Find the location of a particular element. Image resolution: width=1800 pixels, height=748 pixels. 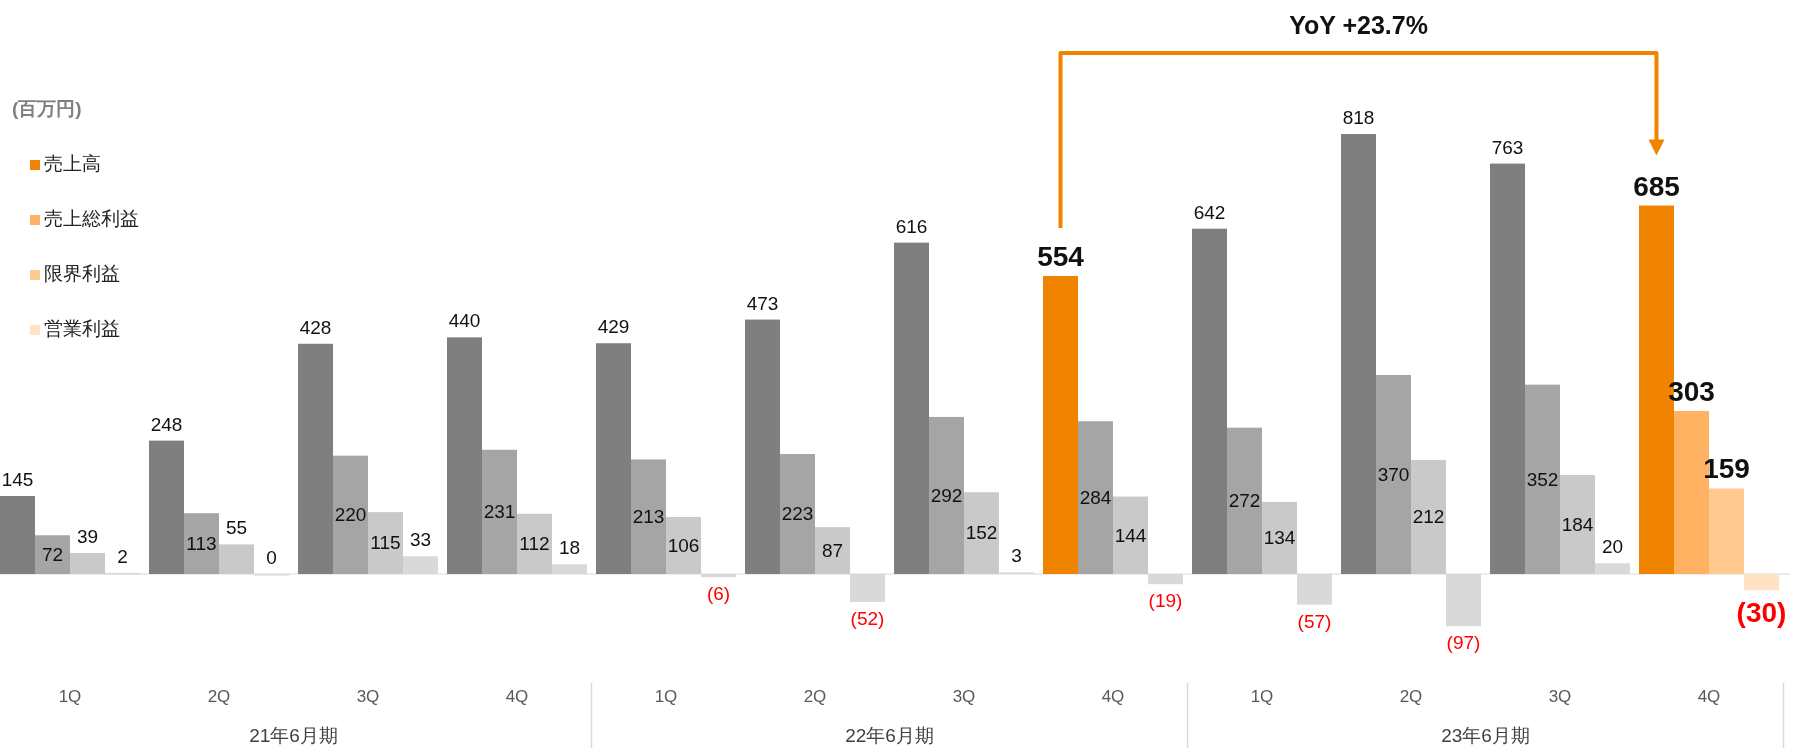

data-label: 272 is located at coordinates (1244, 501).